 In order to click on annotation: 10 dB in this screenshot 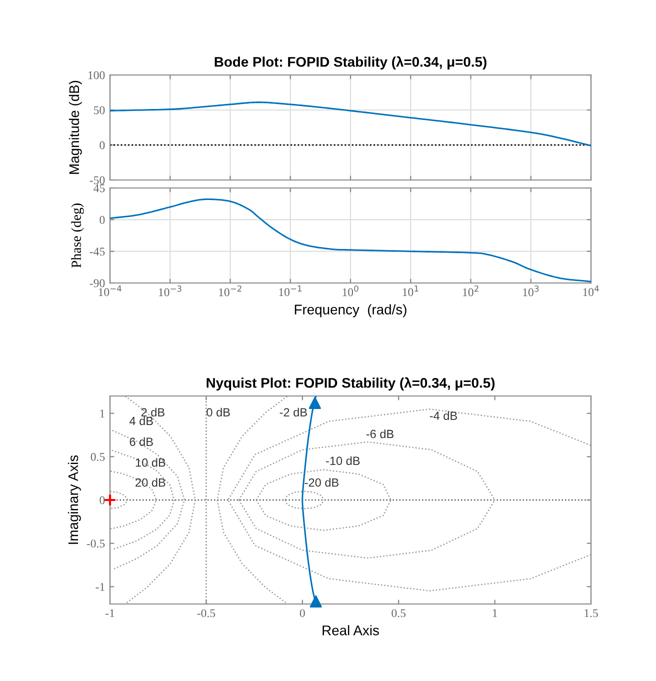, I will do `click(151, 462)`.